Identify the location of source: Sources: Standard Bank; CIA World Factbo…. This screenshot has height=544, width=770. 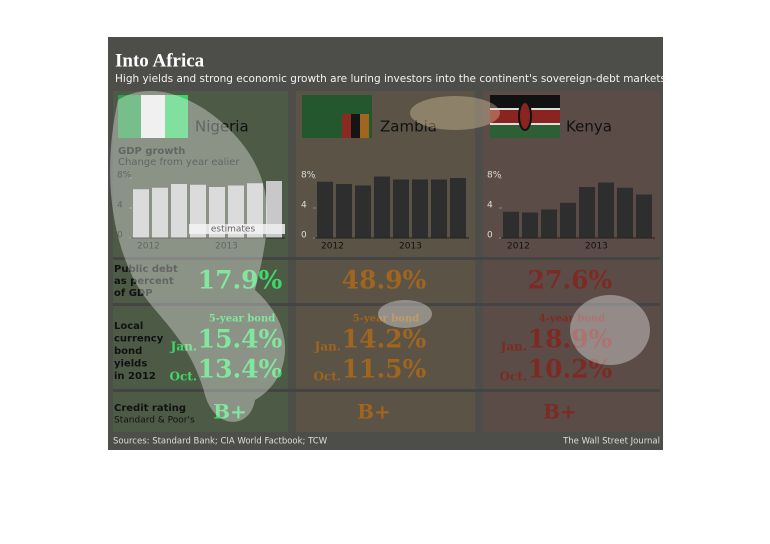
(220, 442).